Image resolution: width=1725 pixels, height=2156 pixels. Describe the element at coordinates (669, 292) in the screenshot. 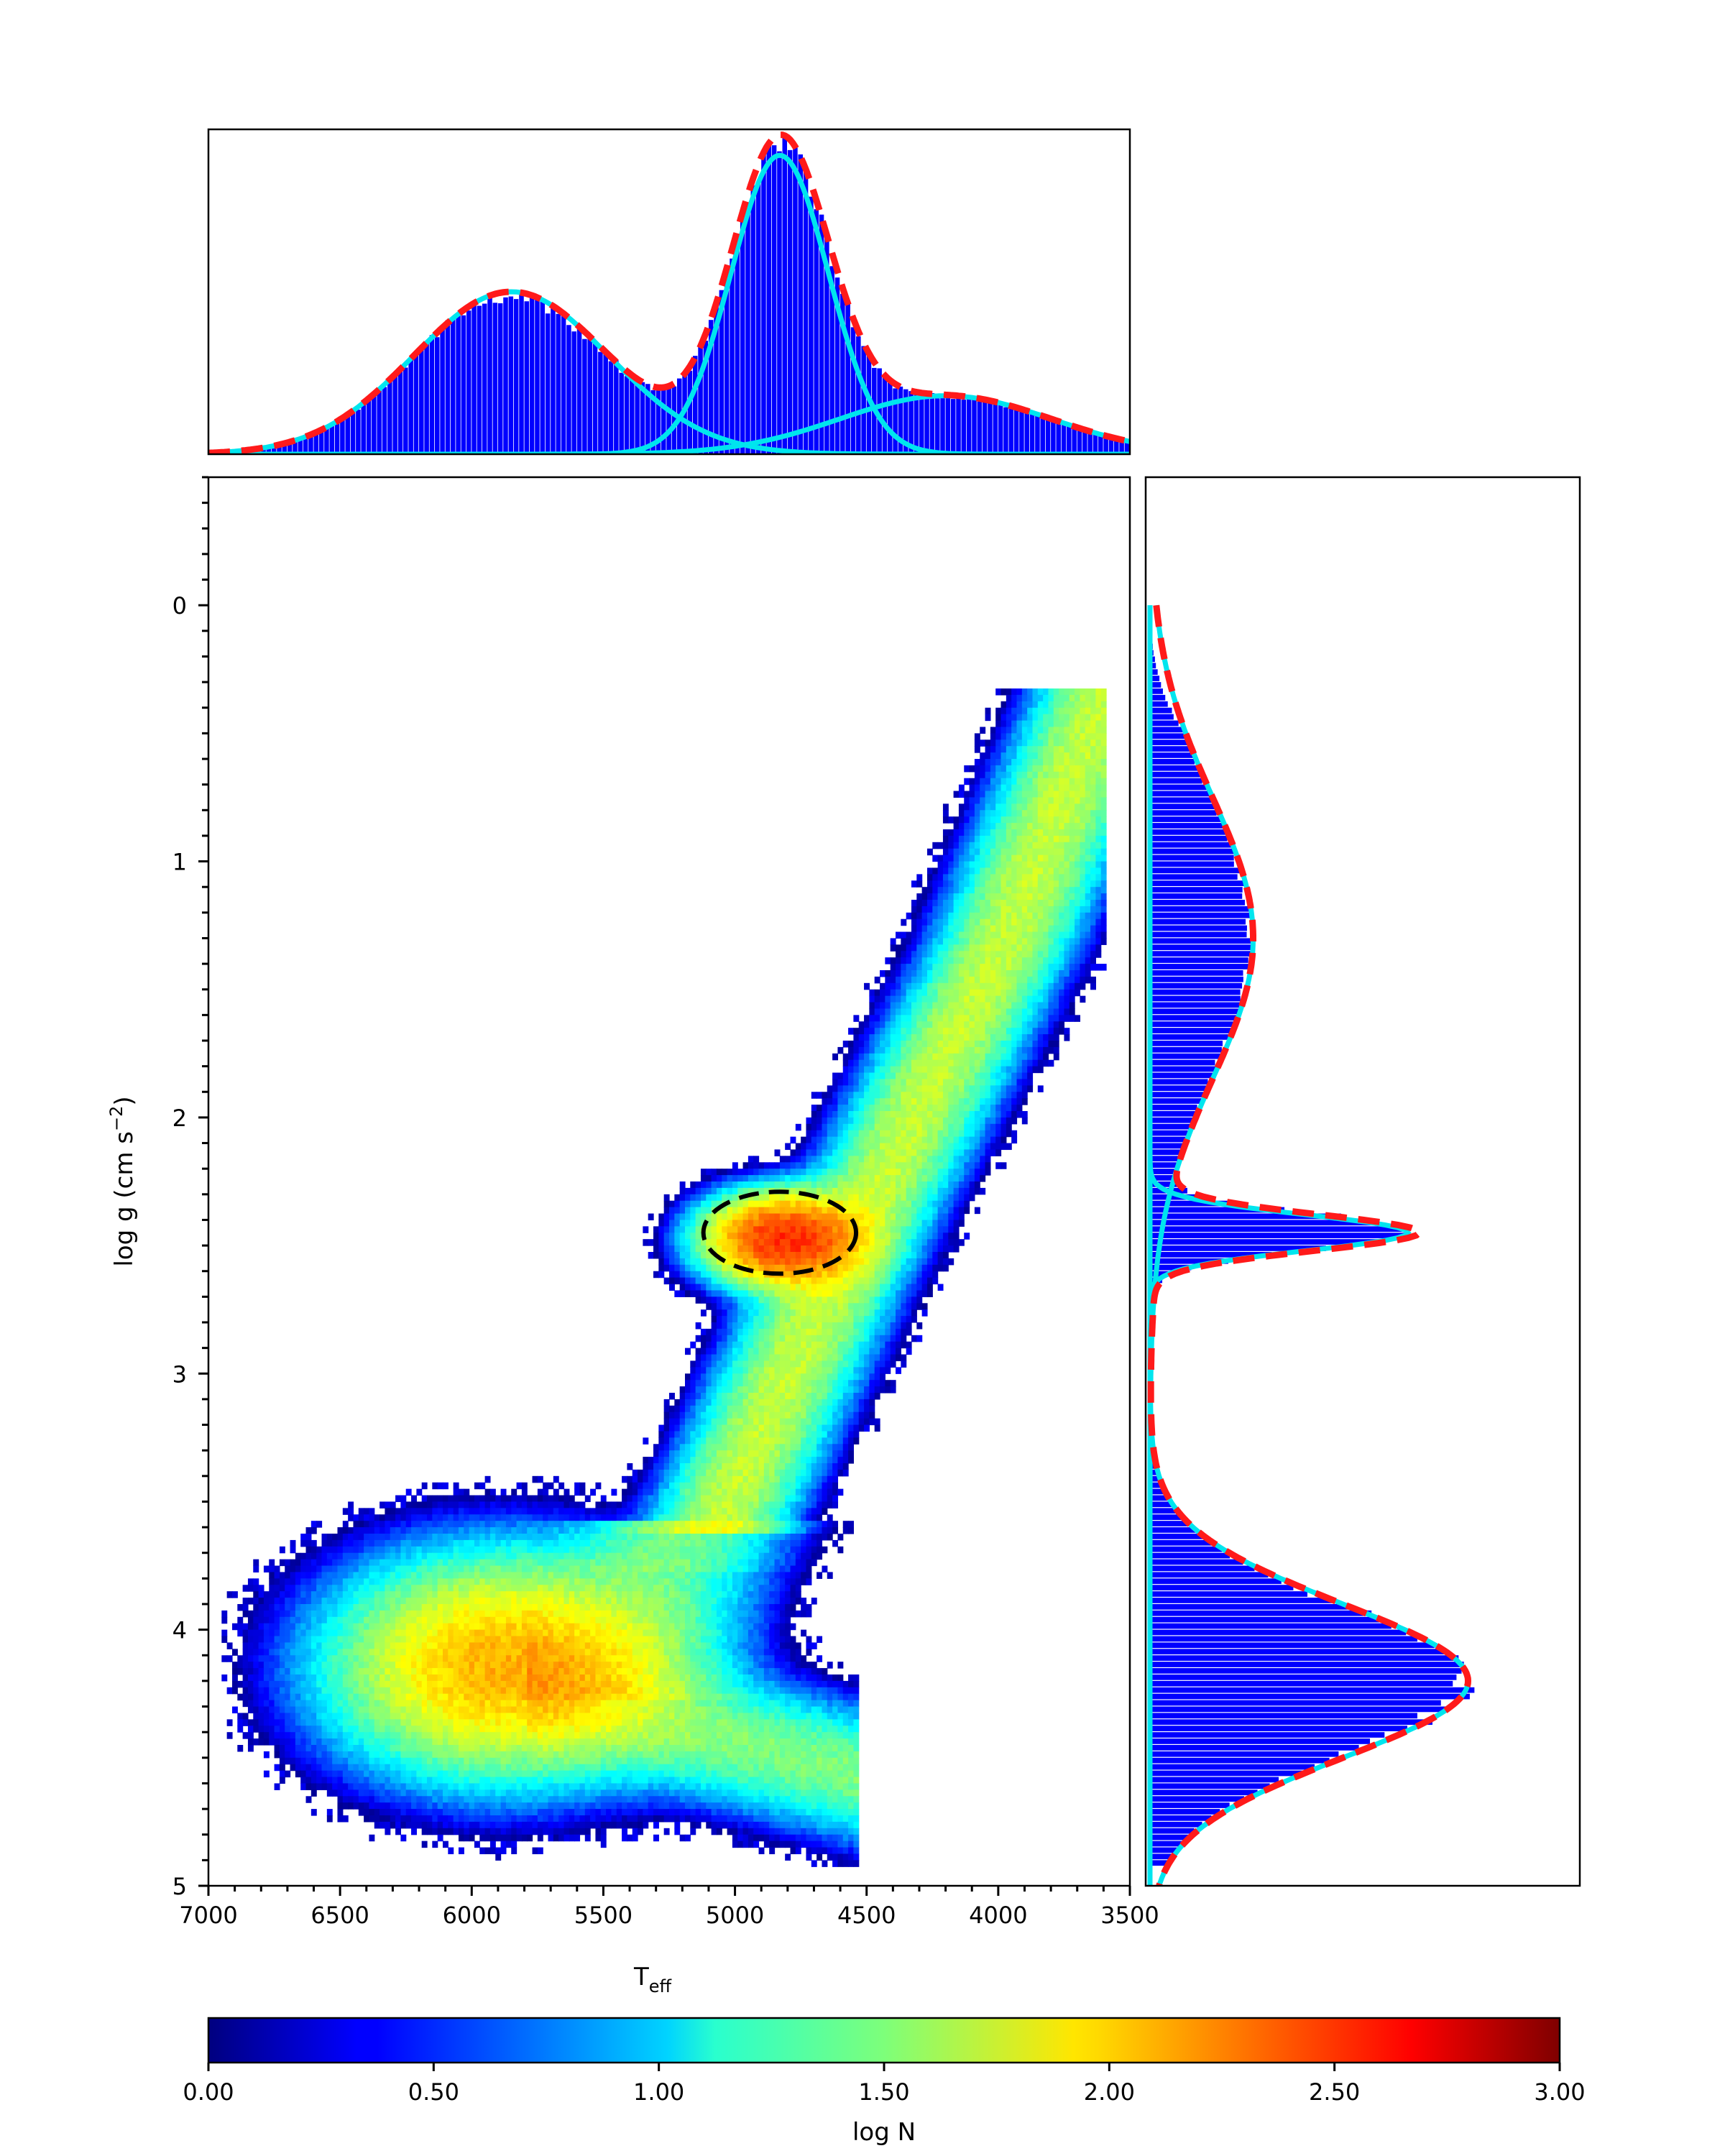

I see `top-marginal-panel` at that location.